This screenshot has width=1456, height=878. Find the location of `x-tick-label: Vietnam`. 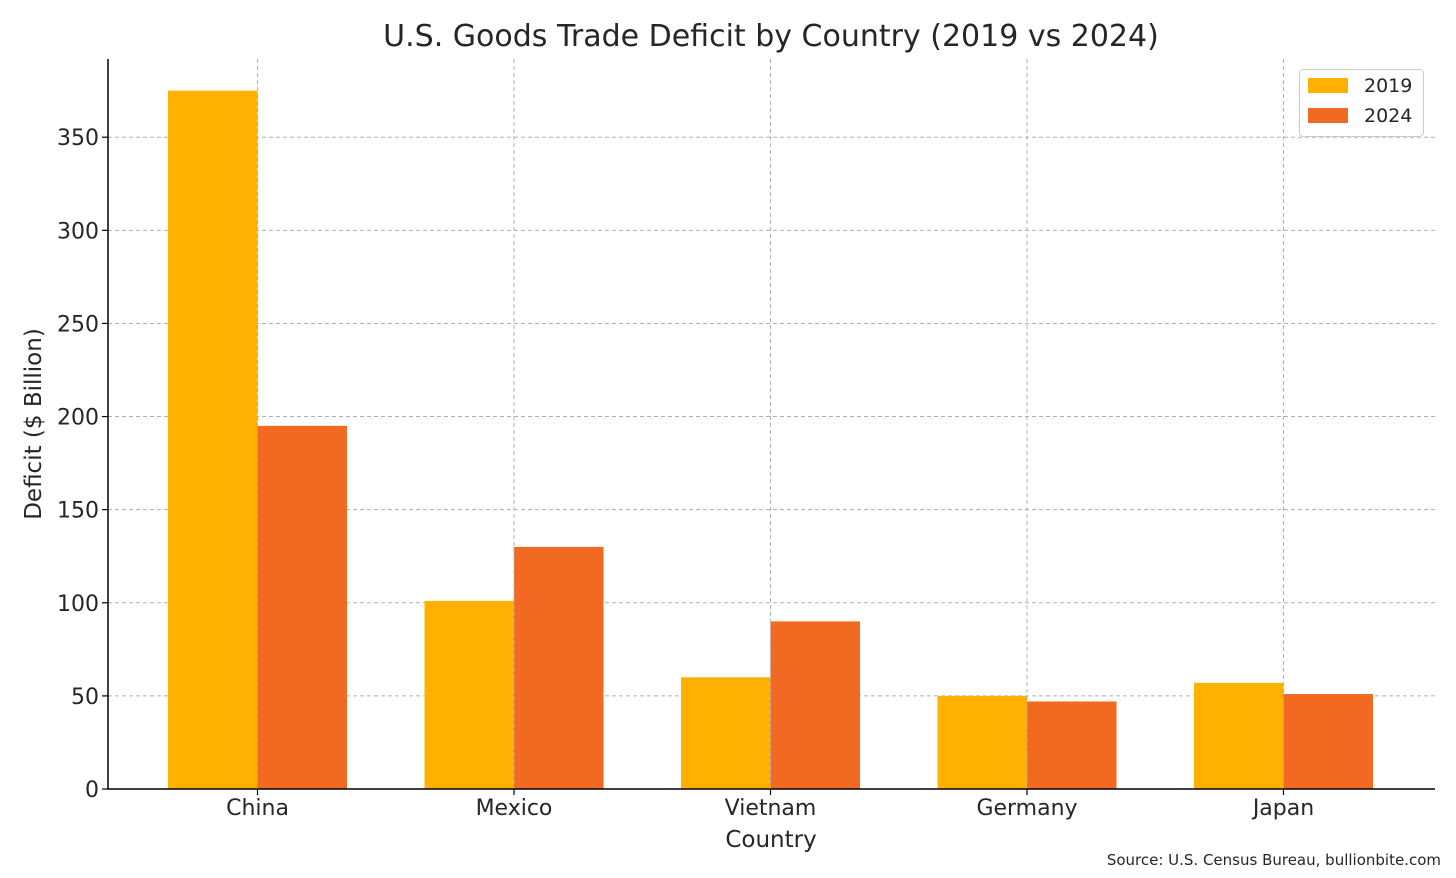

x-tick-label: Vietnam is located at coordinates (771, 808).